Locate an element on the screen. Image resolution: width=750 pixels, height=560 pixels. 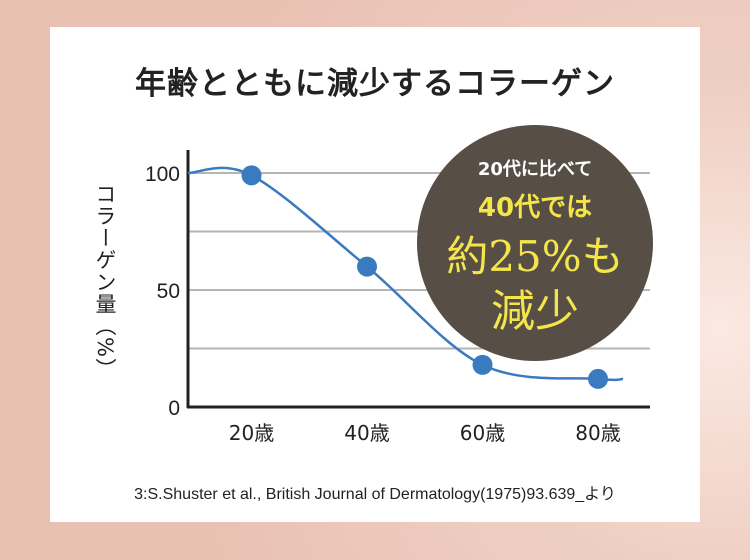
y-tick-label: 50 is located at coordinates (168, 291).